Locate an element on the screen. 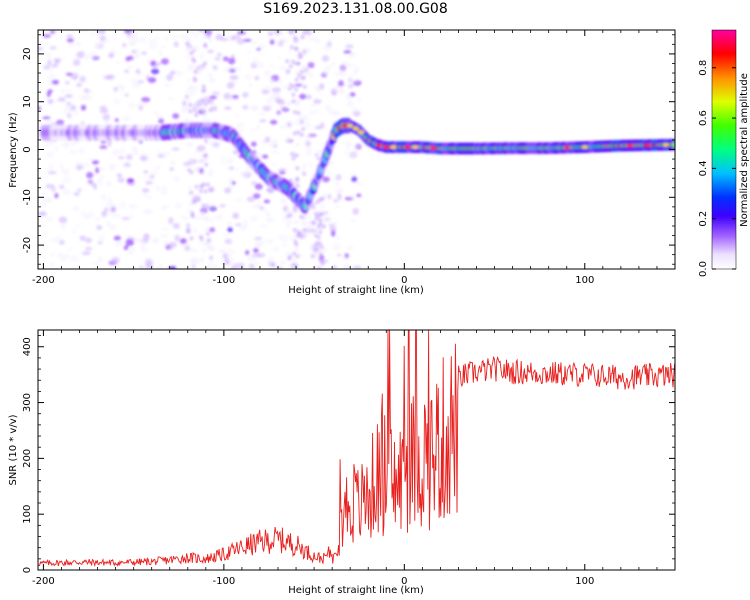 Image resolution: width=750 pixels, height=600 pixels. heatmap-ridge-core is located at coordinates (673, 145).